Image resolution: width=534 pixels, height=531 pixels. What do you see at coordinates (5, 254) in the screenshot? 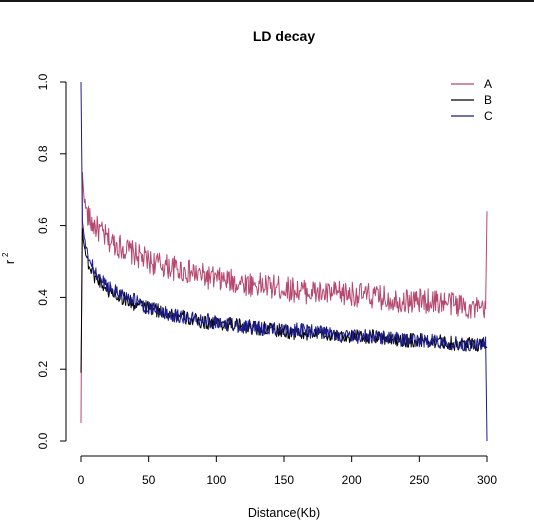
I see `y-axis-label-superscript: 2` at bounding box center [5, 254].